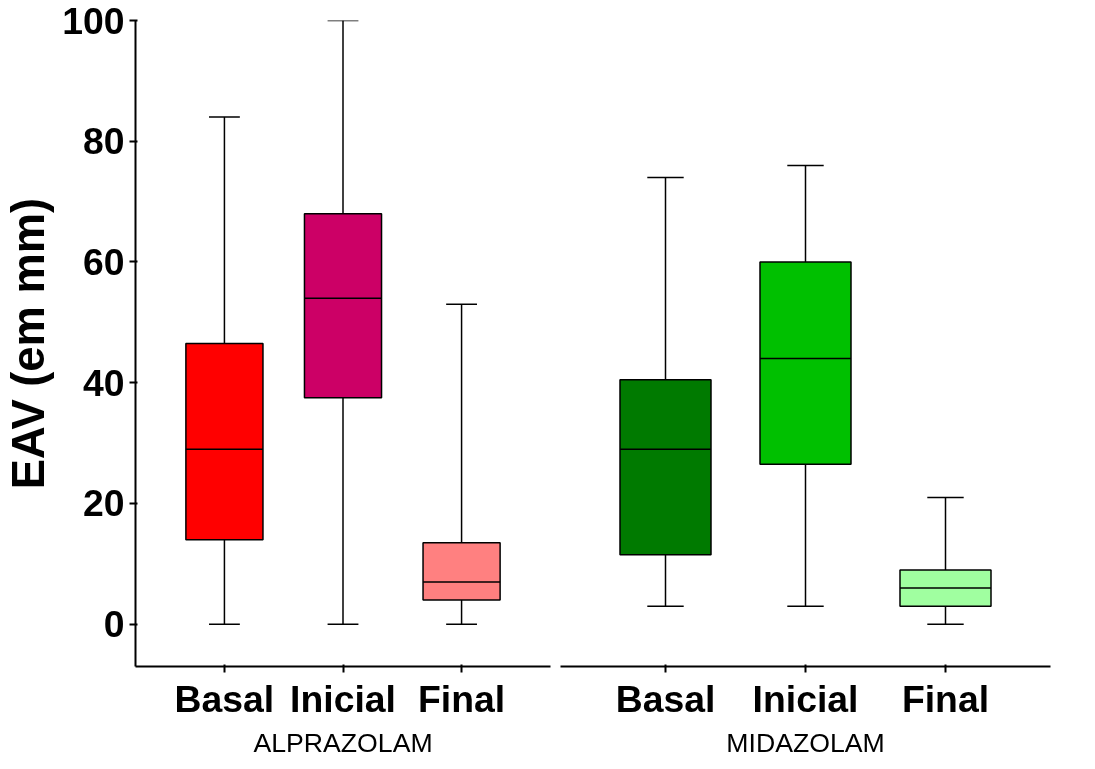 The height and width of the screenshot is (769, 1095). Describe the element at coordinates (114, 624) in the screenshot. I see `y-tick-label: 0` at that location.